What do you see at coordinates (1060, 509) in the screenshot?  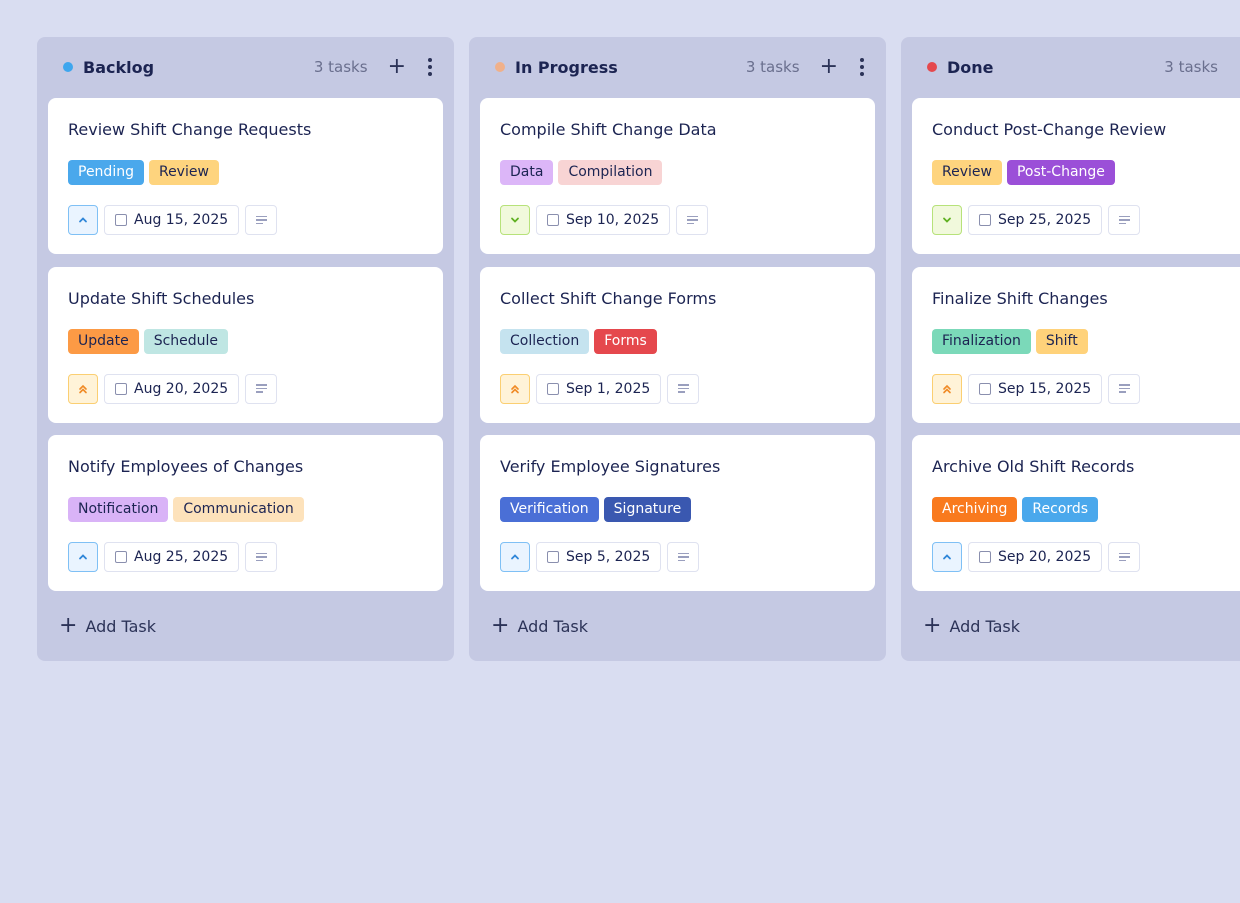 I see `tag: Records` at bounding box center [1060, 509].